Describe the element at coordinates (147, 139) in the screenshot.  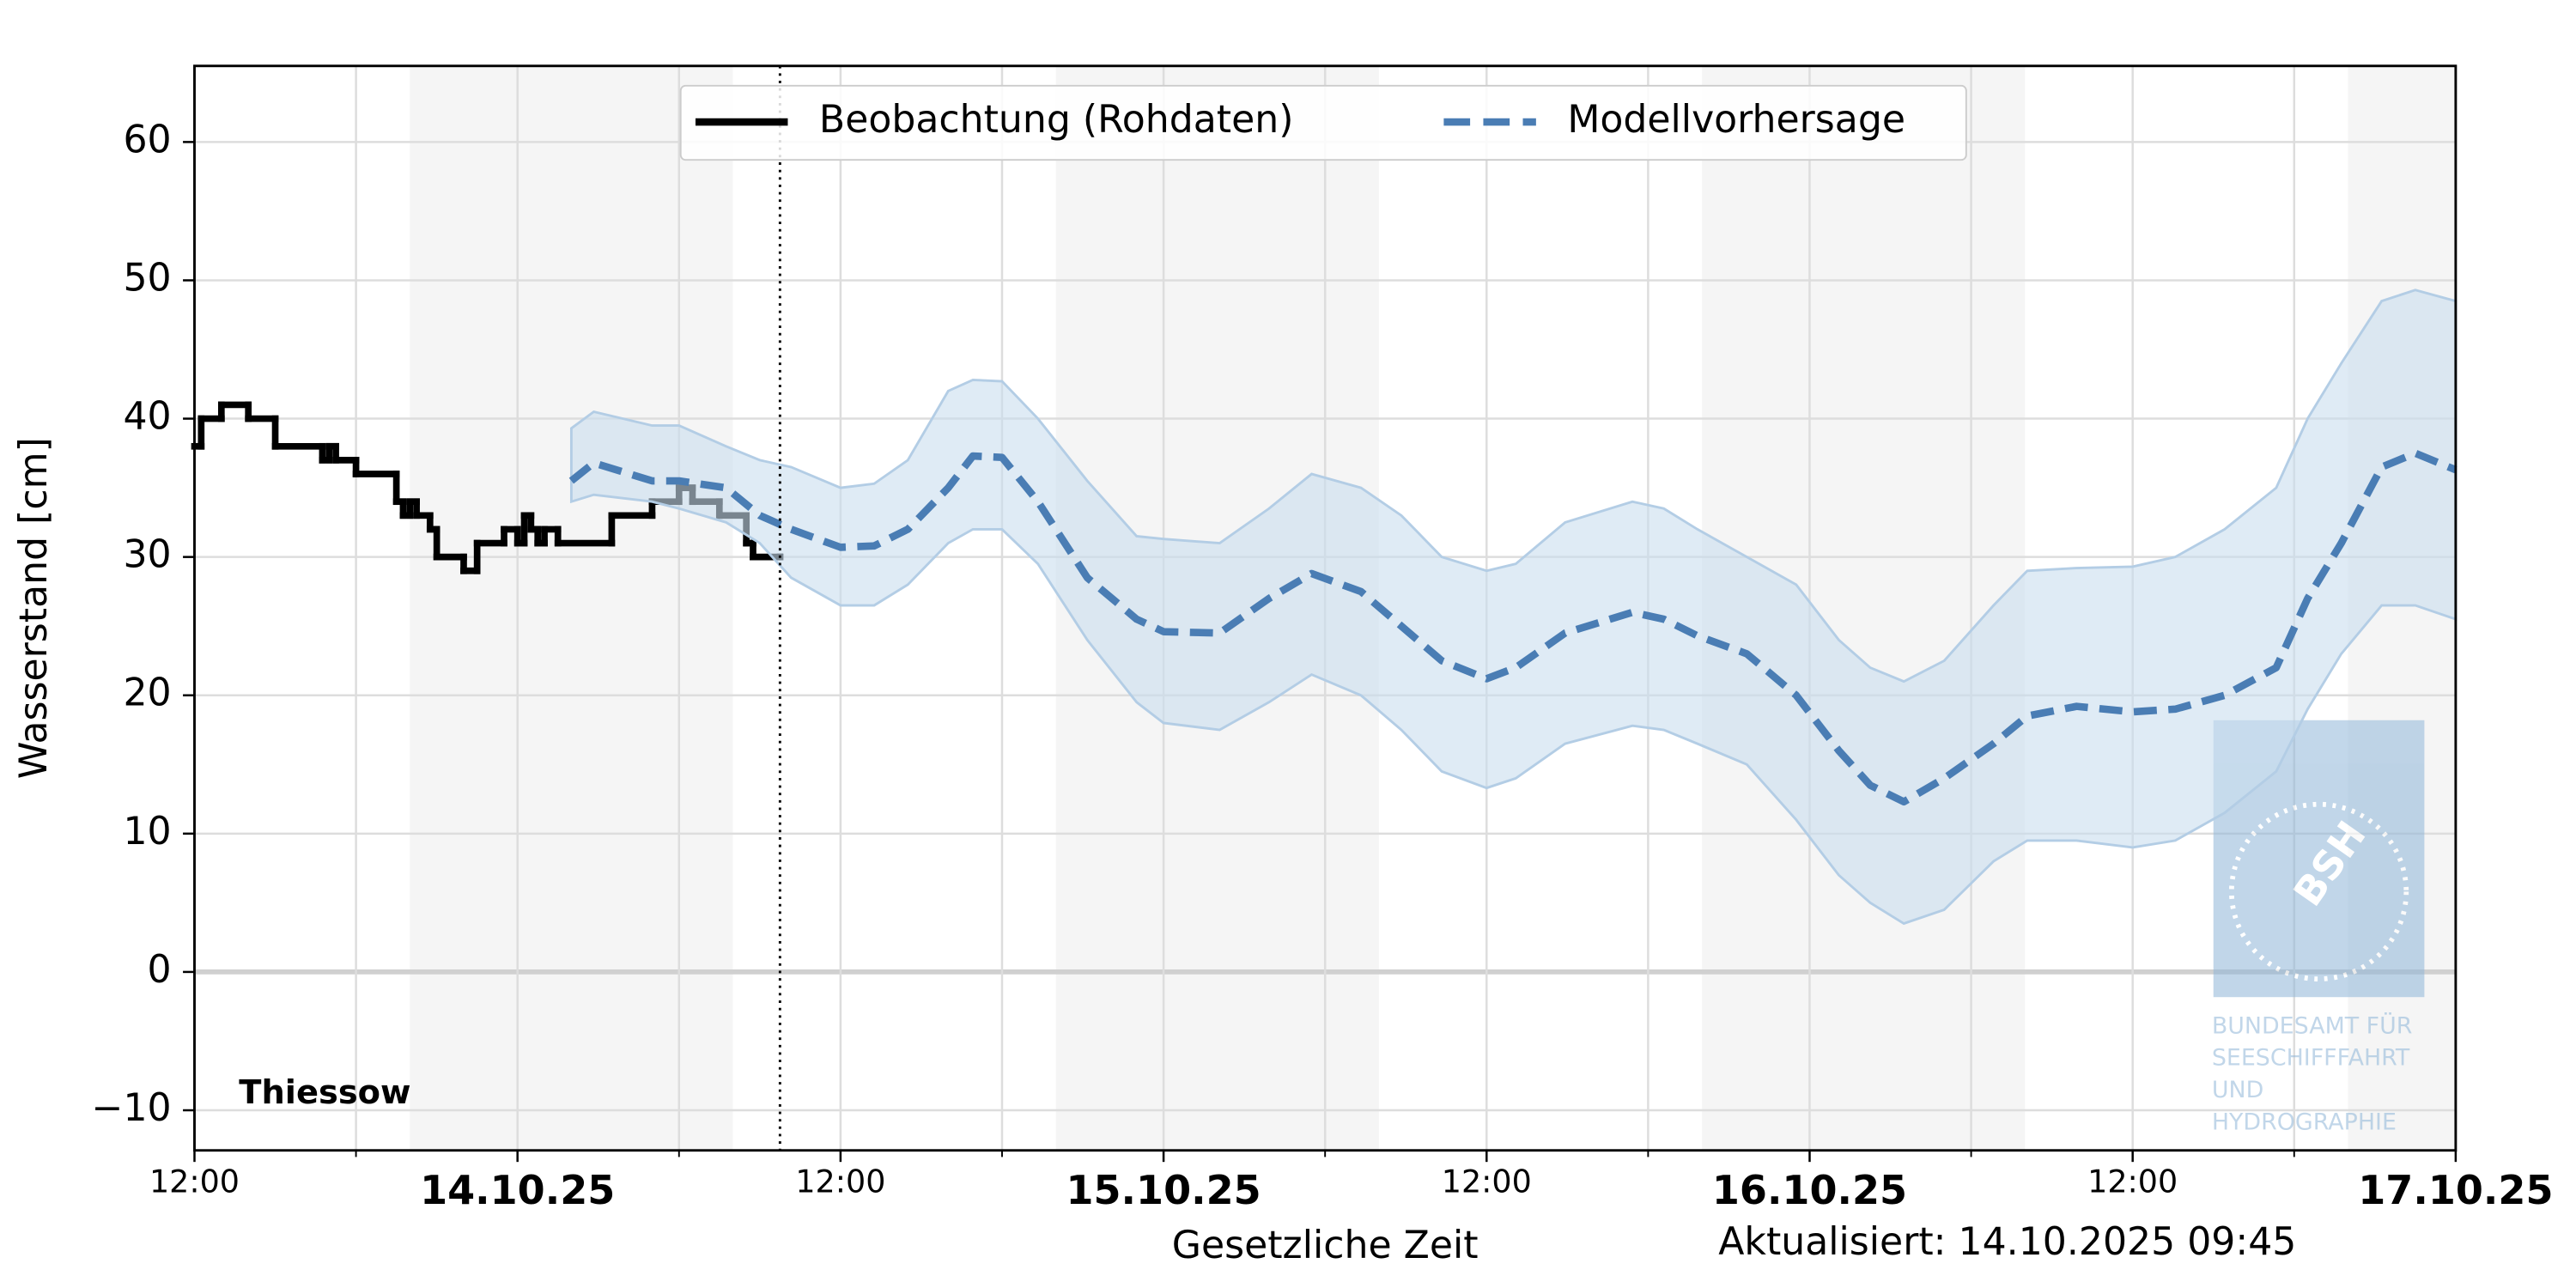
I see `y-tick-label: 60` at that location.